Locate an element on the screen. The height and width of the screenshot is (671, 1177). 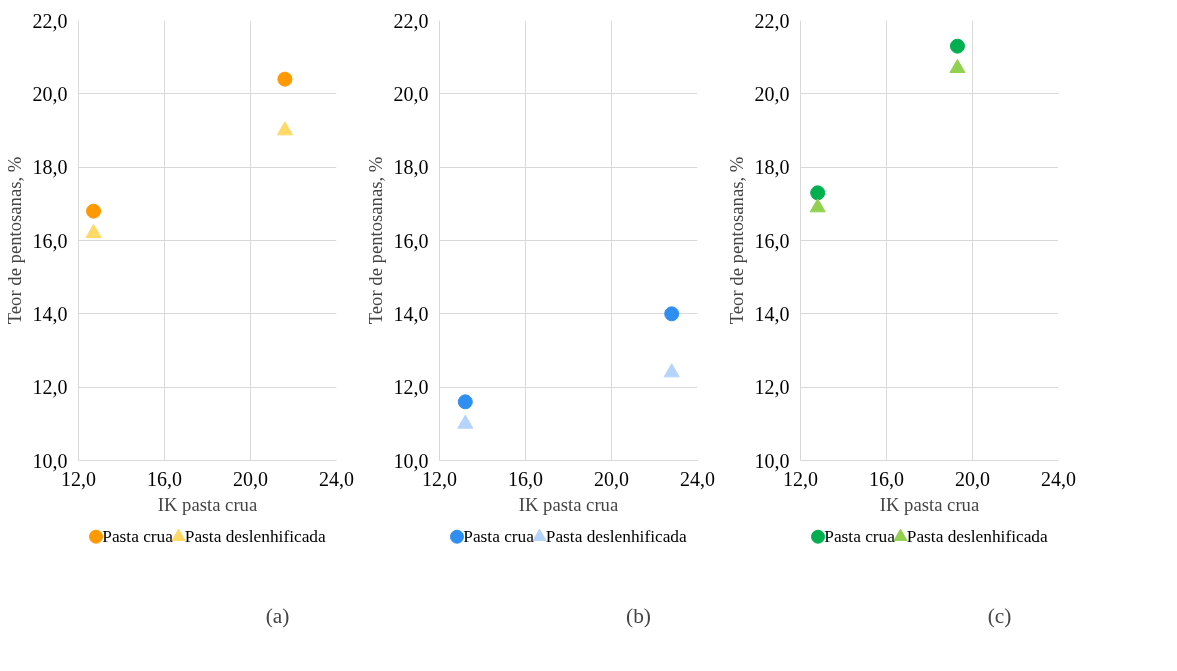
text: (c) is located at coordinates (999, 615).